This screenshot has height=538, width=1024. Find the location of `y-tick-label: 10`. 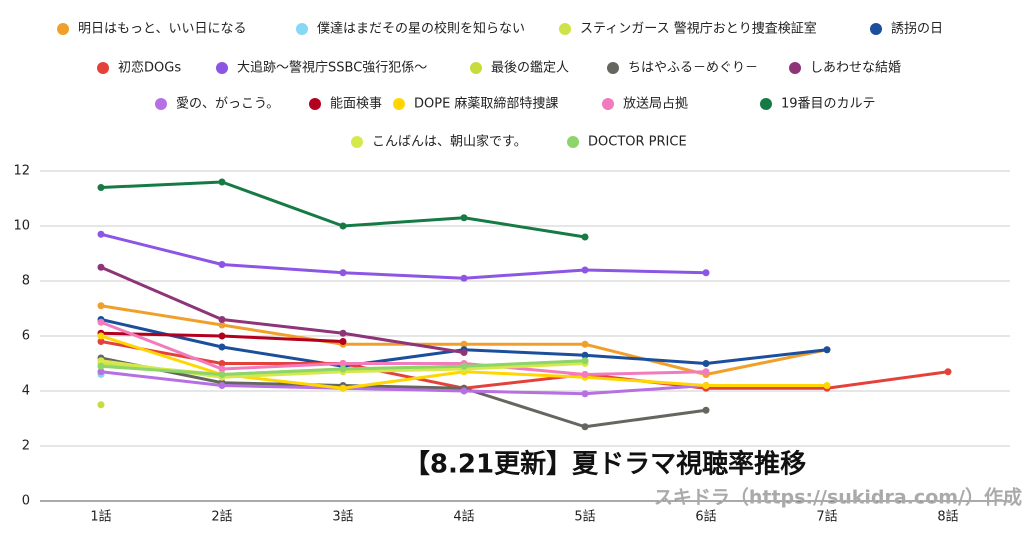

y-tick-label: 10 is located at coordinates (21, 226).